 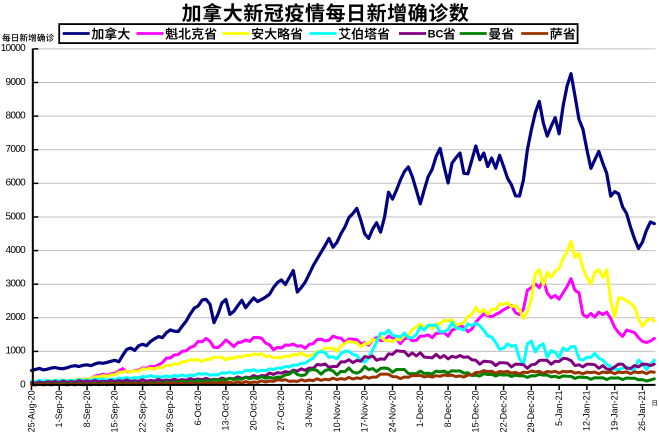 I want to click on svg-text: 5000, so click(x=16, y=216).